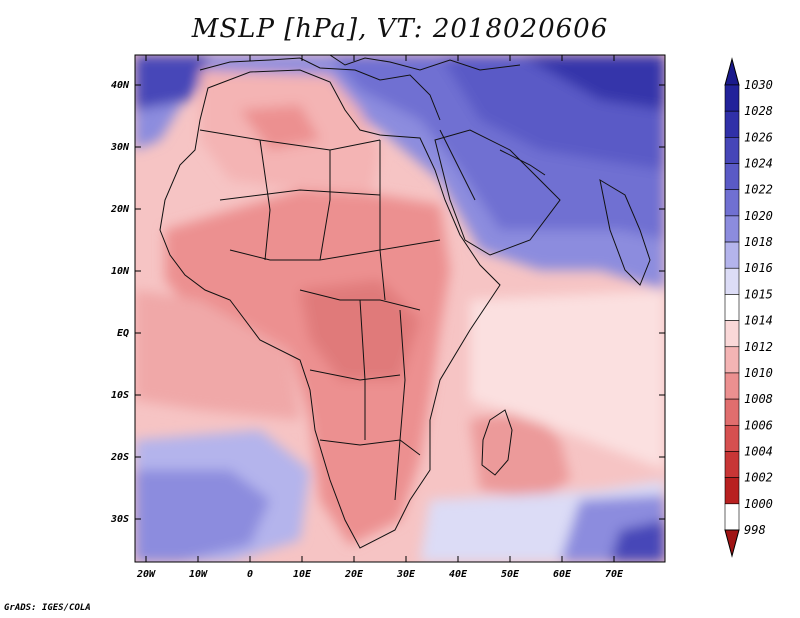 This screenshot has height=618, width=800. I want to click on colorbar-label: 1015, so click(758, 294).